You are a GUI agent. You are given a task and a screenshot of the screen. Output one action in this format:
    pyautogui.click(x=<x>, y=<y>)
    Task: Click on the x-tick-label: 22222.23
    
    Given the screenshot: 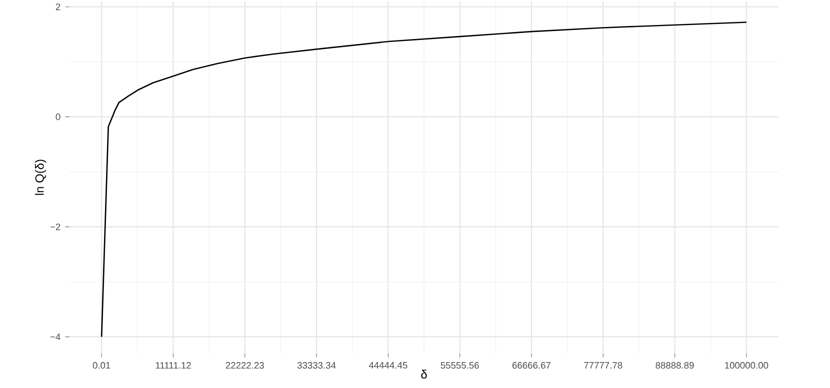 What is the action you would take?
    pyautogui.click(x=245, y=365)
    